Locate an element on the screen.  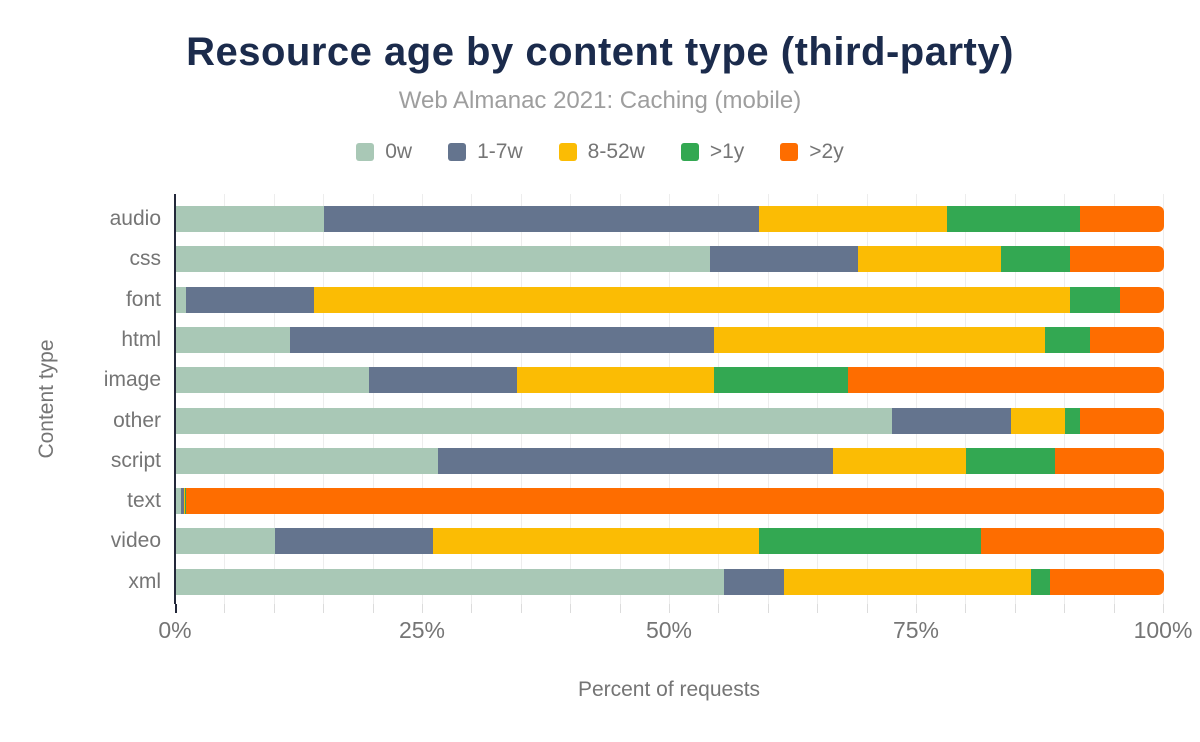
bar-segment-audio-0w is located at coordinates (250, 219).